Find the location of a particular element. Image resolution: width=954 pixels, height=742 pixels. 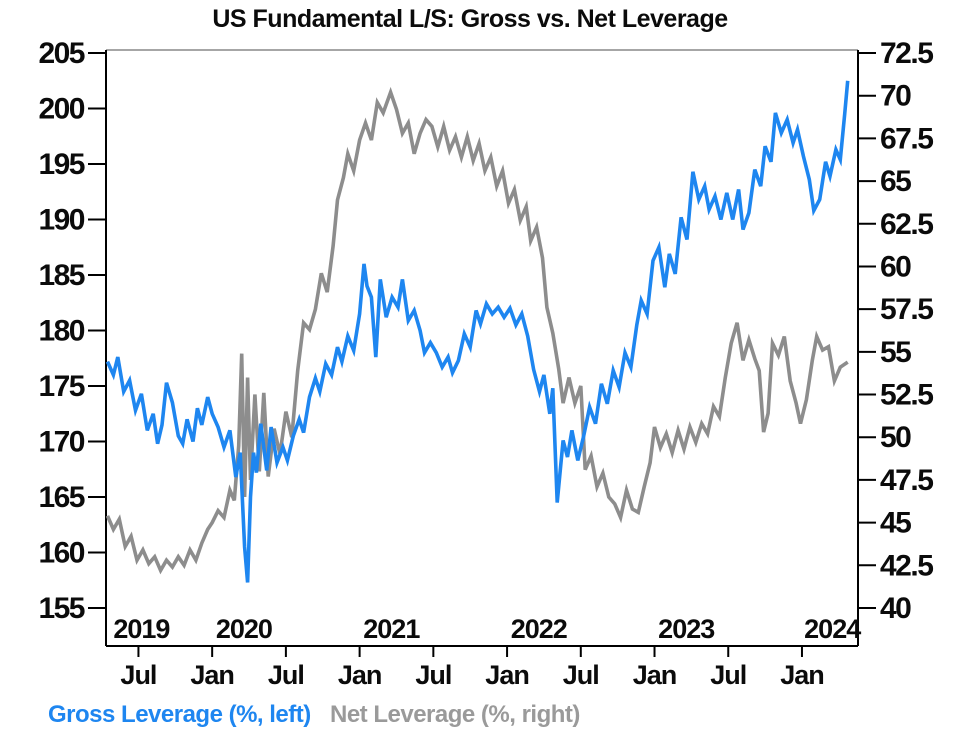

x-axis-year-label: 2024 is located at coordinates (832, 629).